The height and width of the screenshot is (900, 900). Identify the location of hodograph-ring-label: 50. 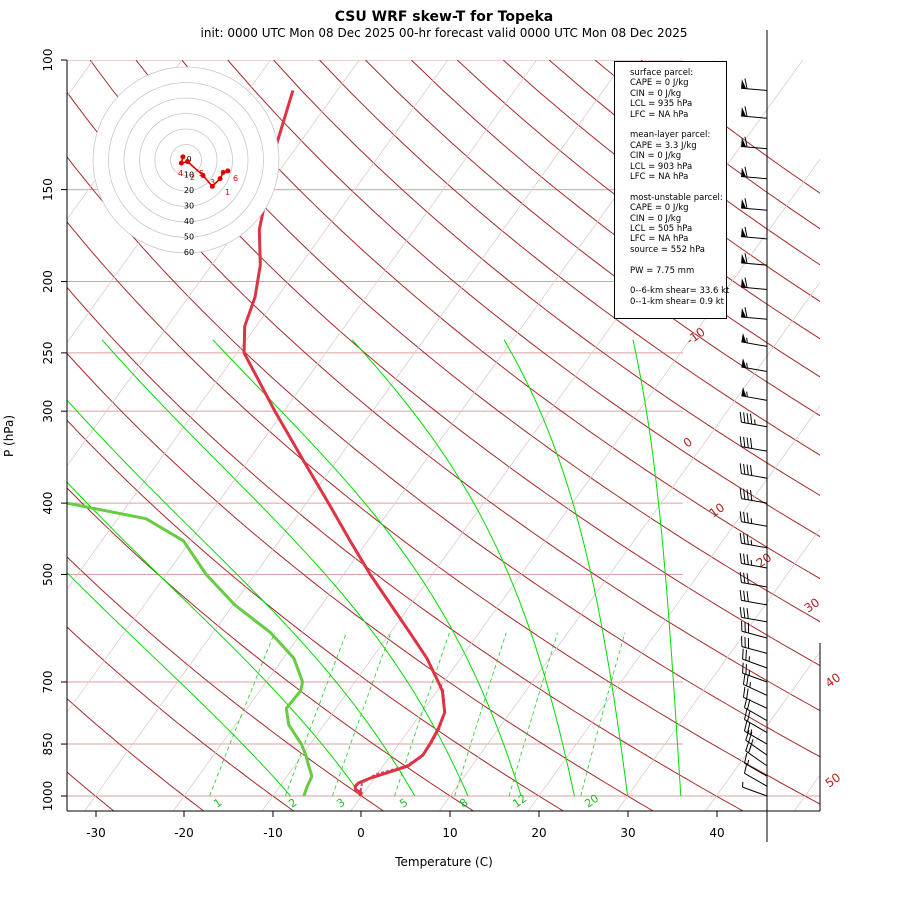
(189, 237).